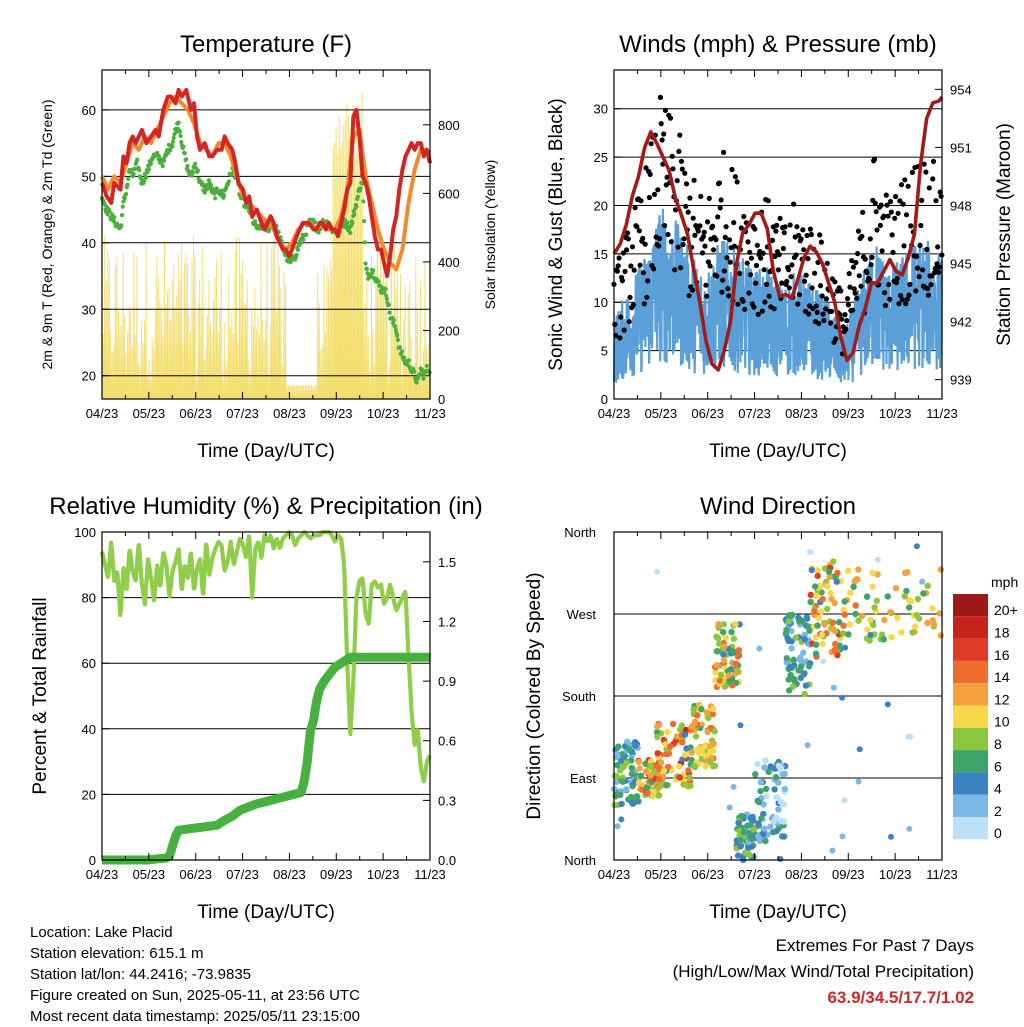  What do you see at coordinates (534, 695) in the screenshot?
I see `direction-ylabel: Direction (Colored By Speed)` at bounding box center [534, 695].